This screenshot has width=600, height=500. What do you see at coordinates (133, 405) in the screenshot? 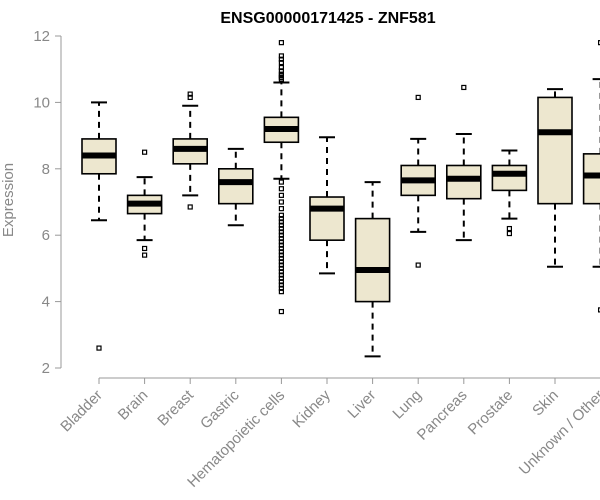
I see `x-tick-label-brain: Brain` at bounding box center [133, 405].